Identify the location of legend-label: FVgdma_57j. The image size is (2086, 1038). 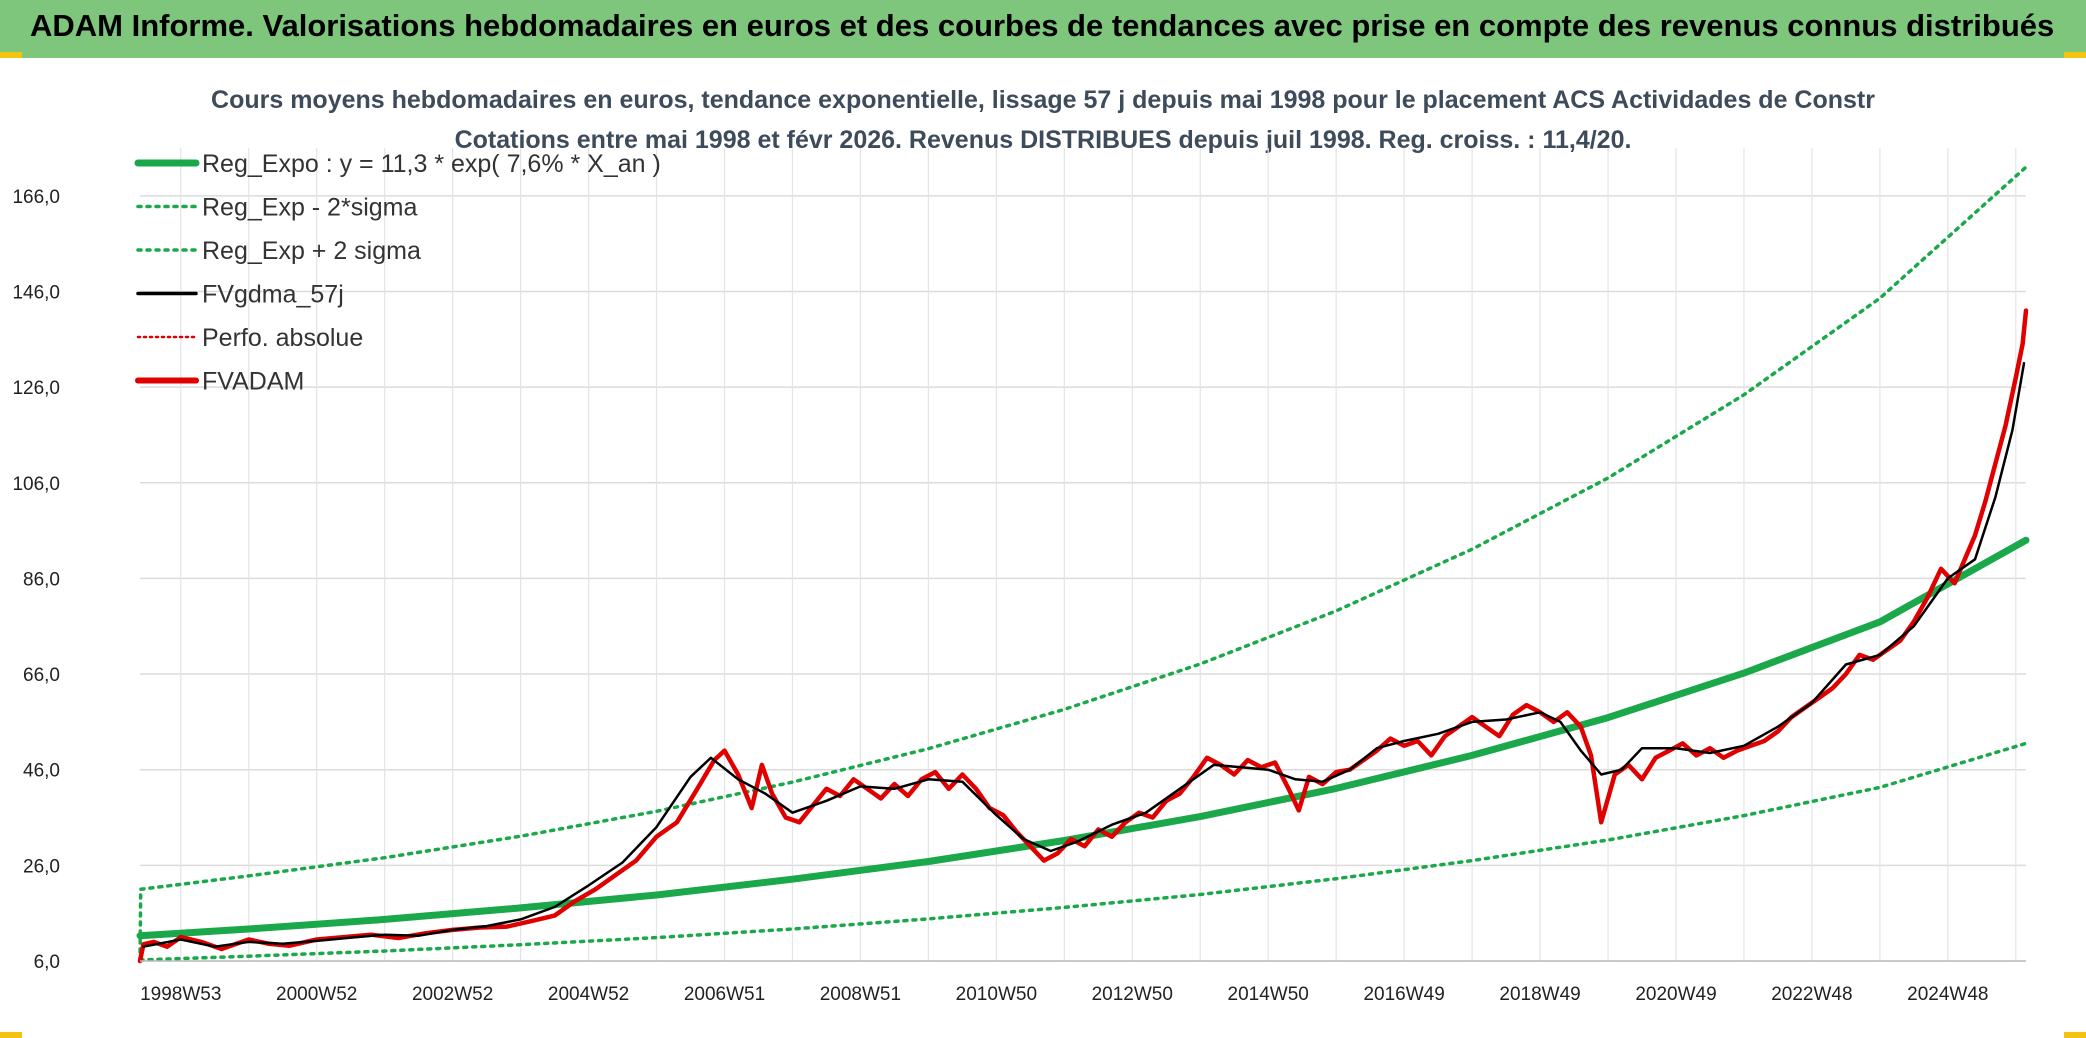
(273, 295).